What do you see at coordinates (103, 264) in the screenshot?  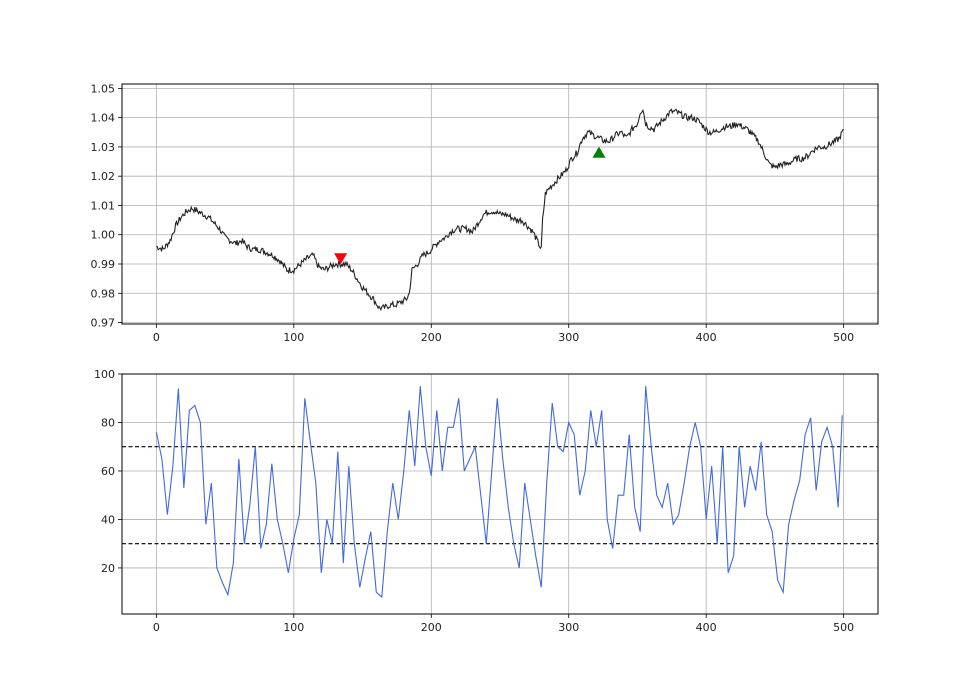 I see `price-y-tick-label: 0.99` at bounding box center [103, 264].